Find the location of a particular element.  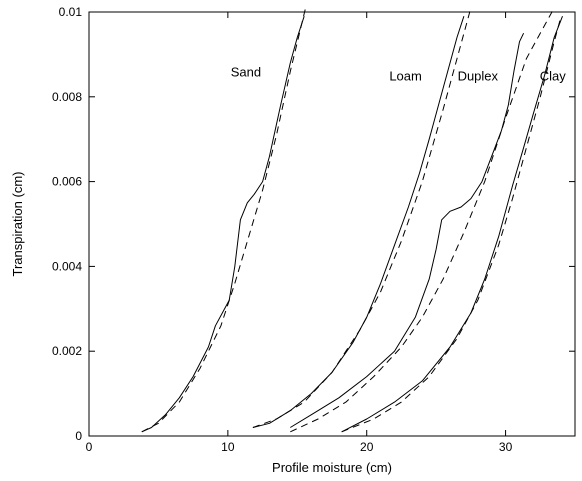

series-label-duplex: Duplex is located at coordinates (478, 76).